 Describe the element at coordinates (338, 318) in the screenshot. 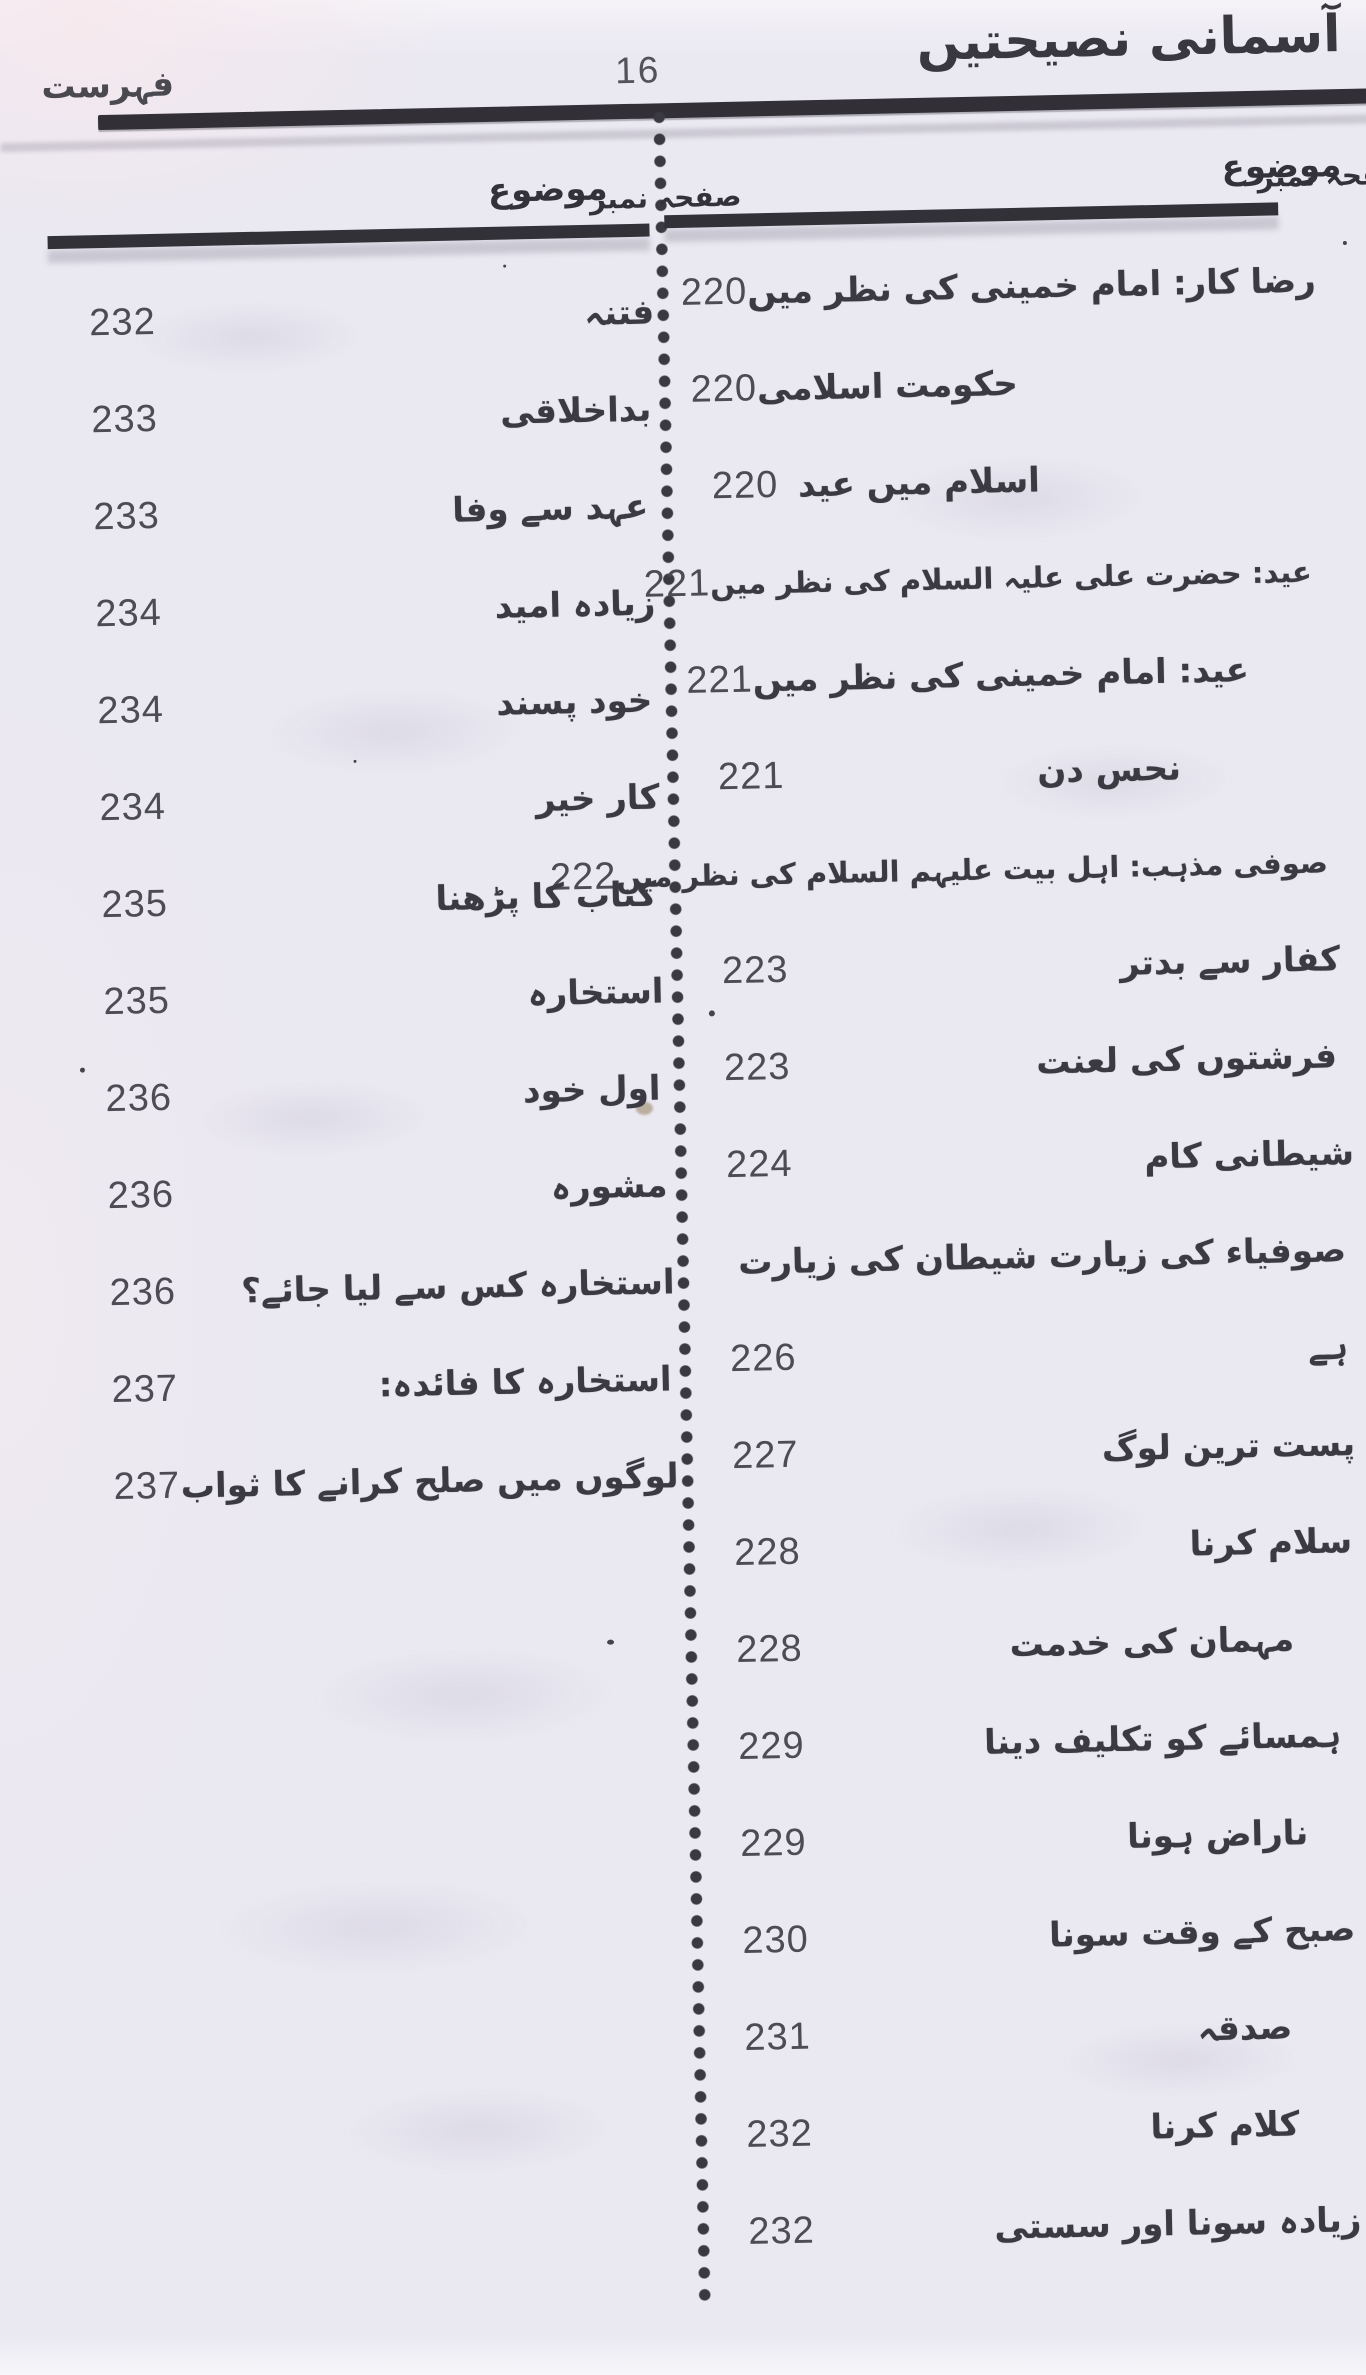

I see `toc-entry: فتنہ 232` at that location.